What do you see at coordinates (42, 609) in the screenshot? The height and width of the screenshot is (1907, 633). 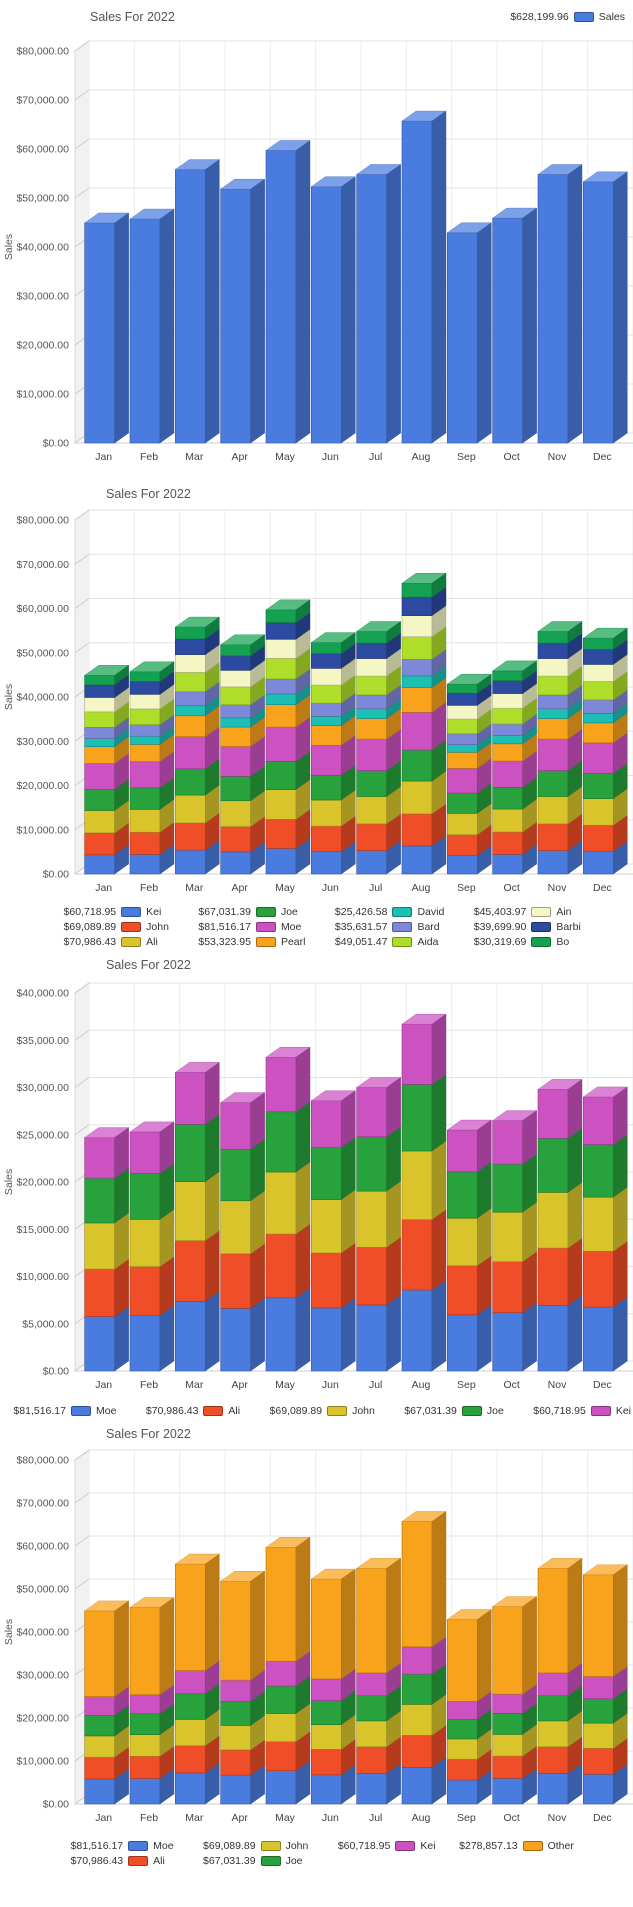 I see `svg-text: $60,000.00` at bounding box center [42, 609].